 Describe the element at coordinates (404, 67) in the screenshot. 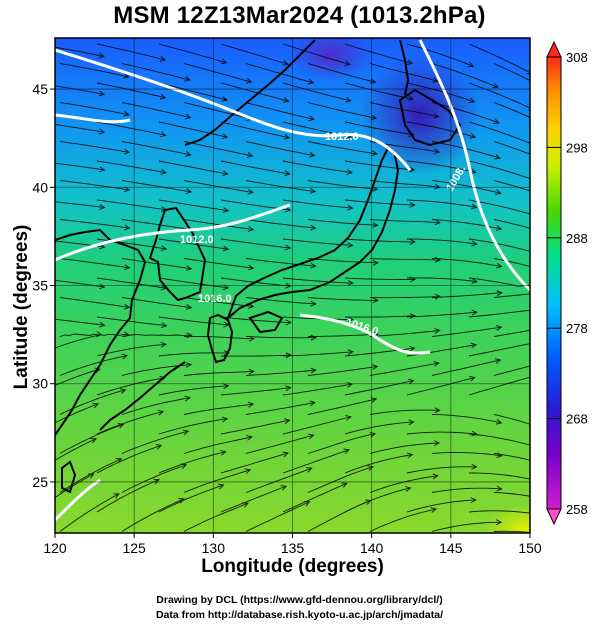

I see `sakhalin` at that location.